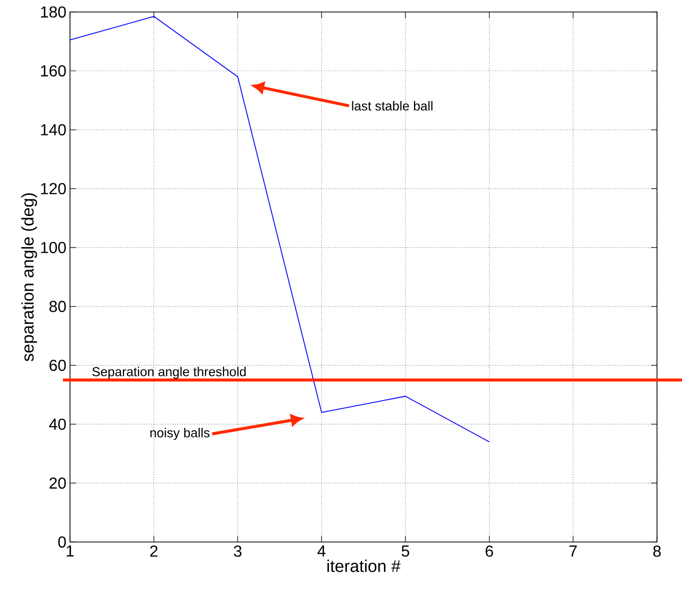 This screenshot has width=682, height=596. What do you see at coordinates (53, 130) in the screenshot?
I see `y-tick-label: 140` at bounding box center [53, 130].